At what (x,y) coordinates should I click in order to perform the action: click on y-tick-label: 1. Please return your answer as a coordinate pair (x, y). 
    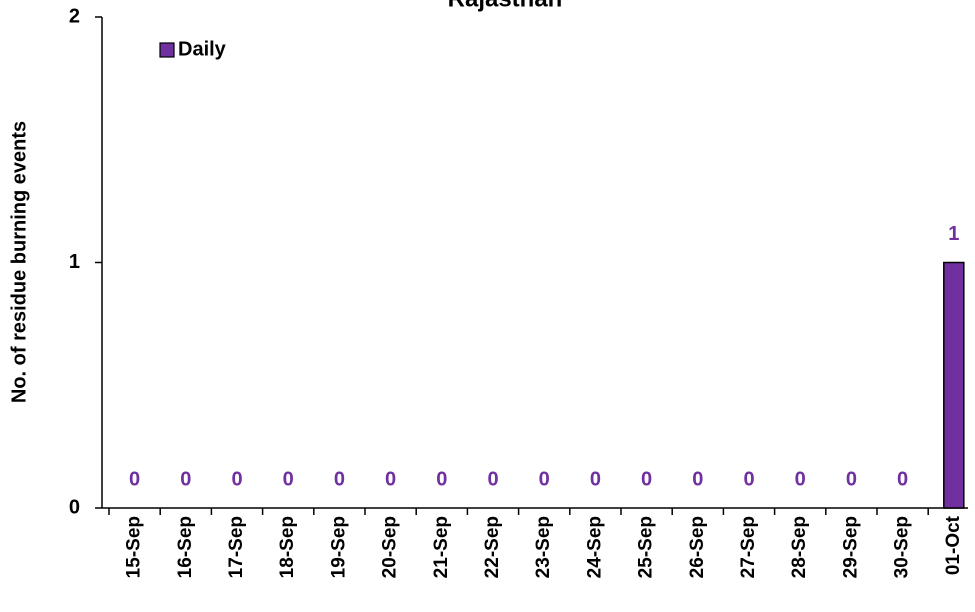
    Looking at the image, I should click on (74, 262).